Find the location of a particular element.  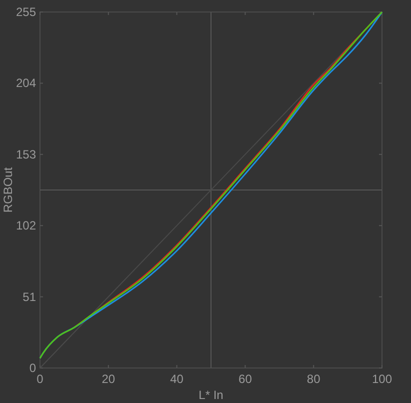

y-tick-label: 51 is located at coordinates (29, 297).